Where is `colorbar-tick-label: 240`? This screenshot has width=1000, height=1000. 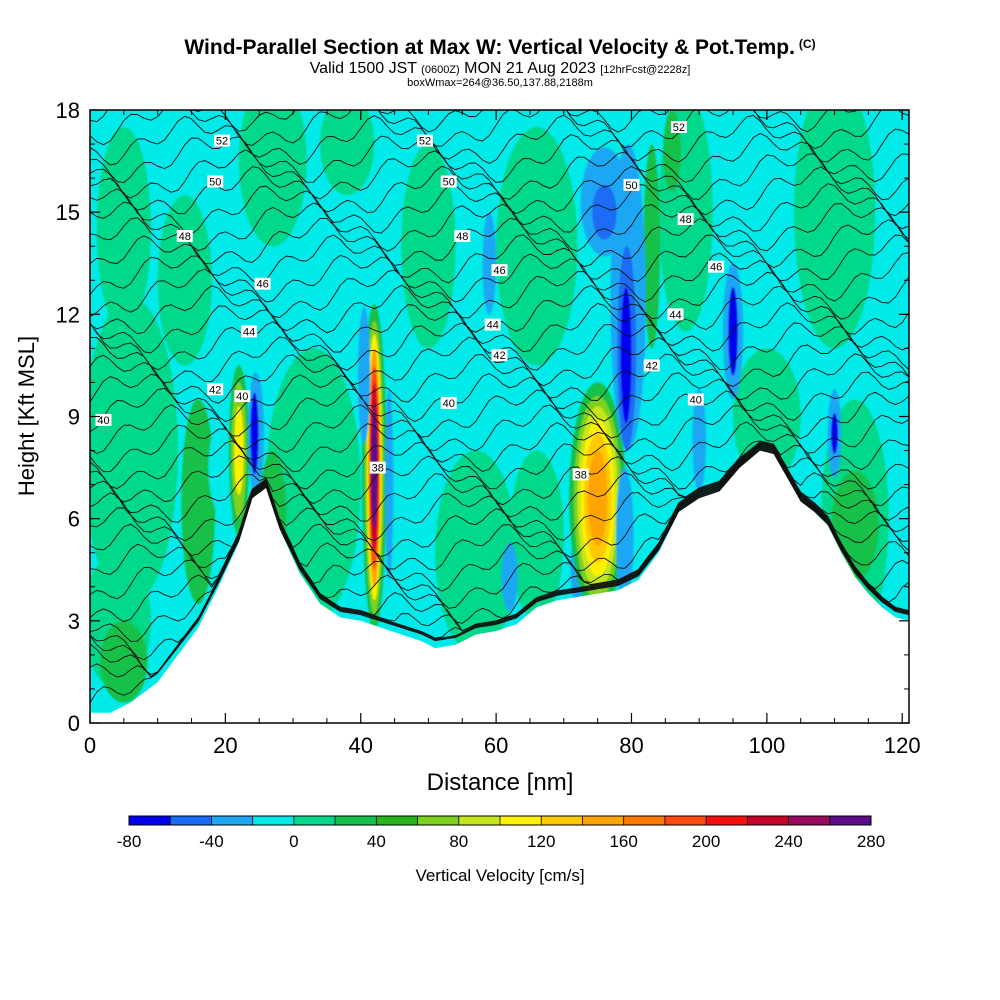 colorbar-tick-label: 240 is located at coordinates (788, 841).